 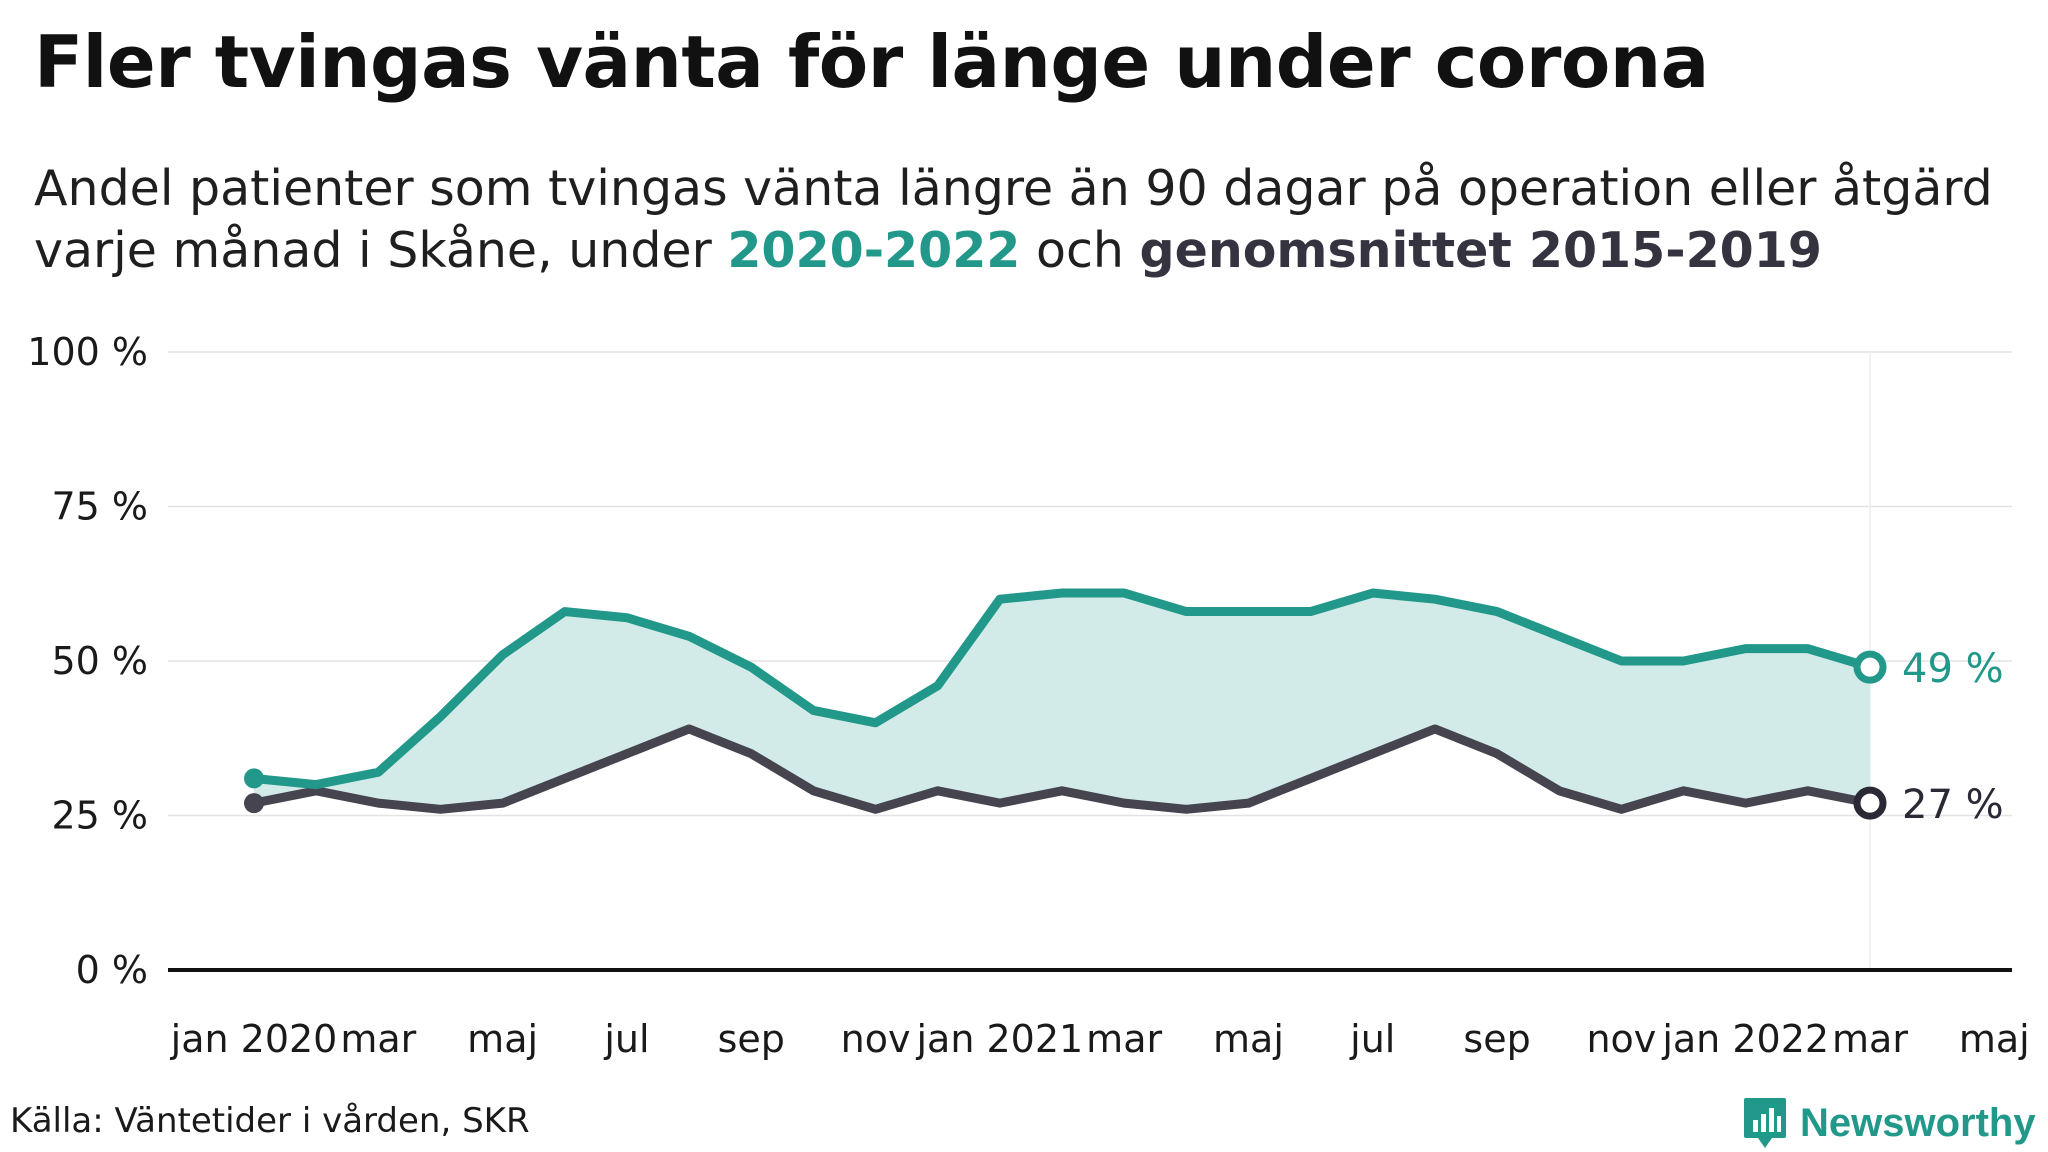 I want to click on x-tick-label: jan 2020, so click(x=254, y=1039).